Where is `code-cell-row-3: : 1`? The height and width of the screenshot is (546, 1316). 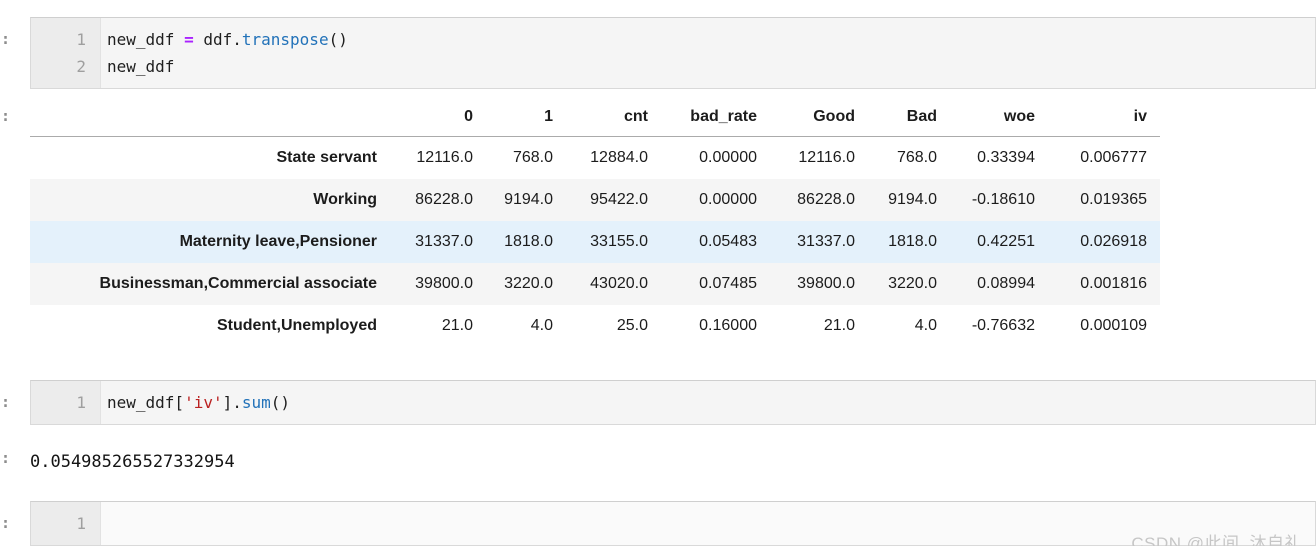
code-cell-row-3: : 1 is located at coordinates (658, 523).